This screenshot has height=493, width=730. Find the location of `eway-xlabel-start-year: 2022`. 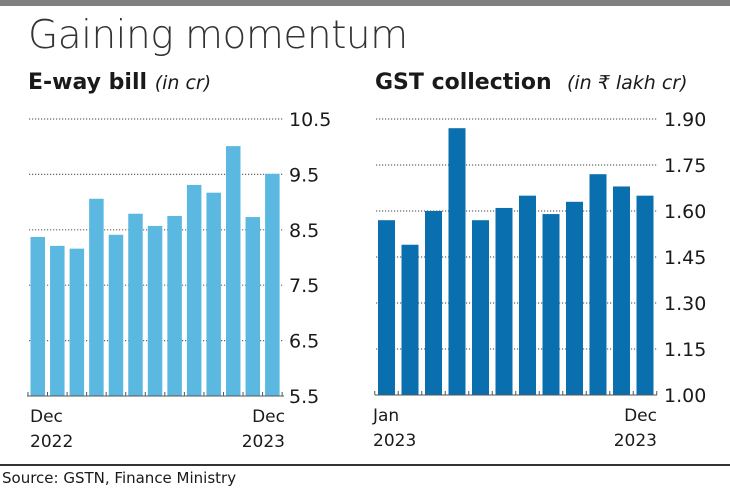

eway-xlabel-start-year: 2022 is located at coordinates (51, 442).